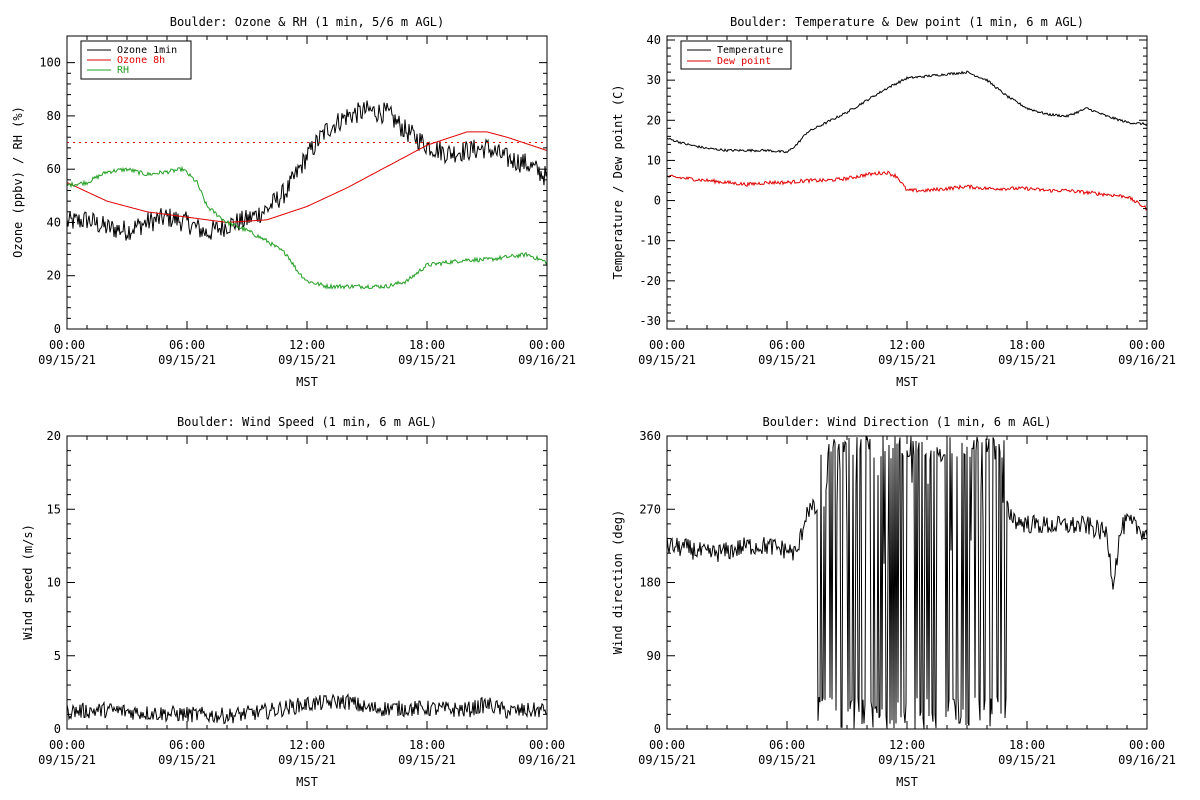 This screenshot has height=800, width=1200. Describe the element at coordinates (618, 582) in the screenshot. I see `wind-direction-y-label: Wind direction (deg)` at that location.